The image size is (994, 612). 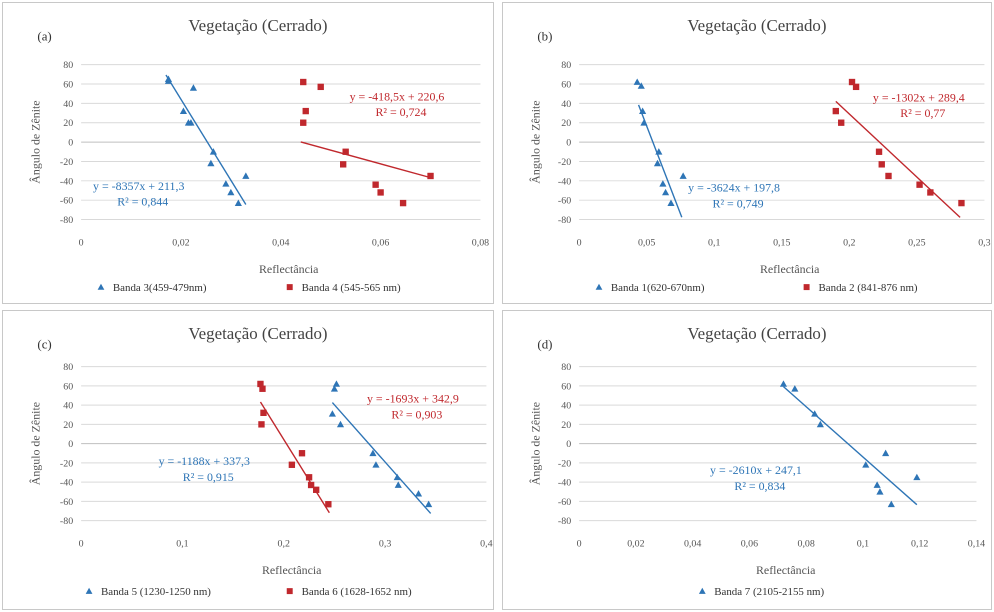 I want to click on x-tick-label: 0,02, so click(x=635, y=543).